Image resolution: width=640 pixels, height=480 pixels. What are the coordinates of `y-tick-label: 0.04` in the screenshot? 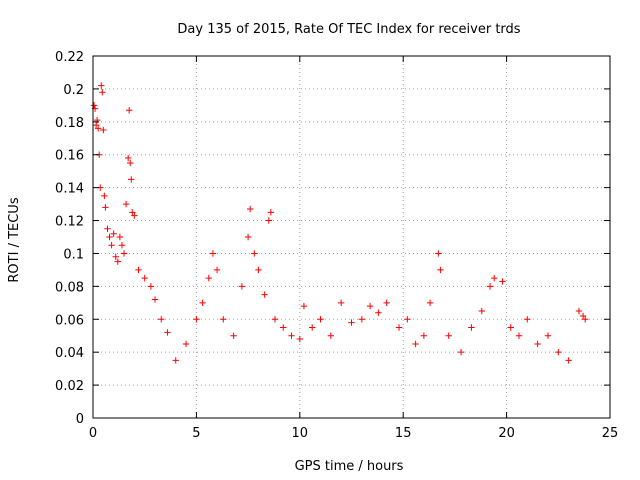 It's located at (69, 353).